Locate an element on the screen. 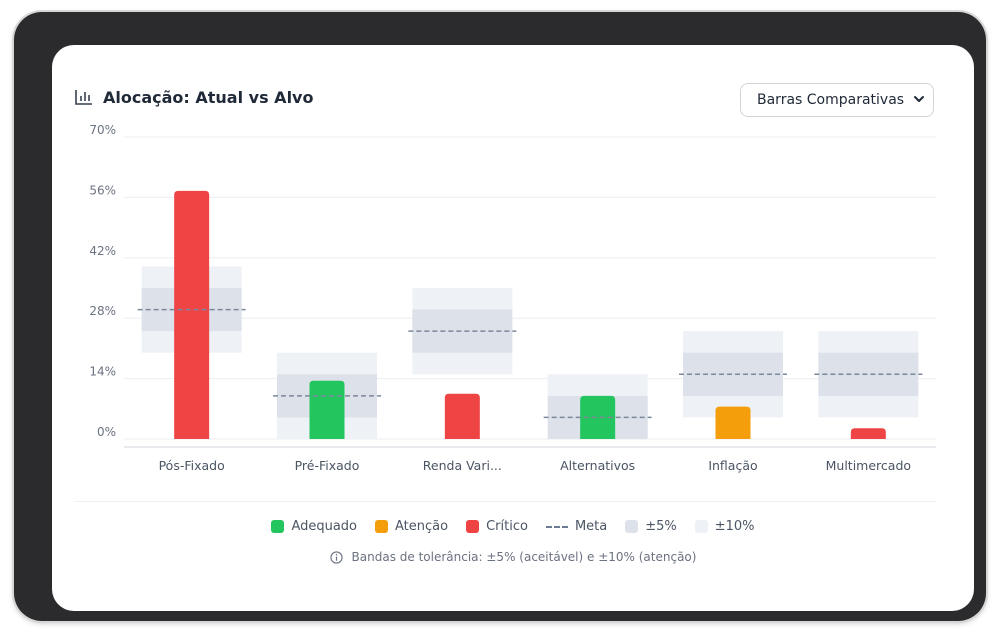  legend-label: Atenção is located at coordinates (422, 526).